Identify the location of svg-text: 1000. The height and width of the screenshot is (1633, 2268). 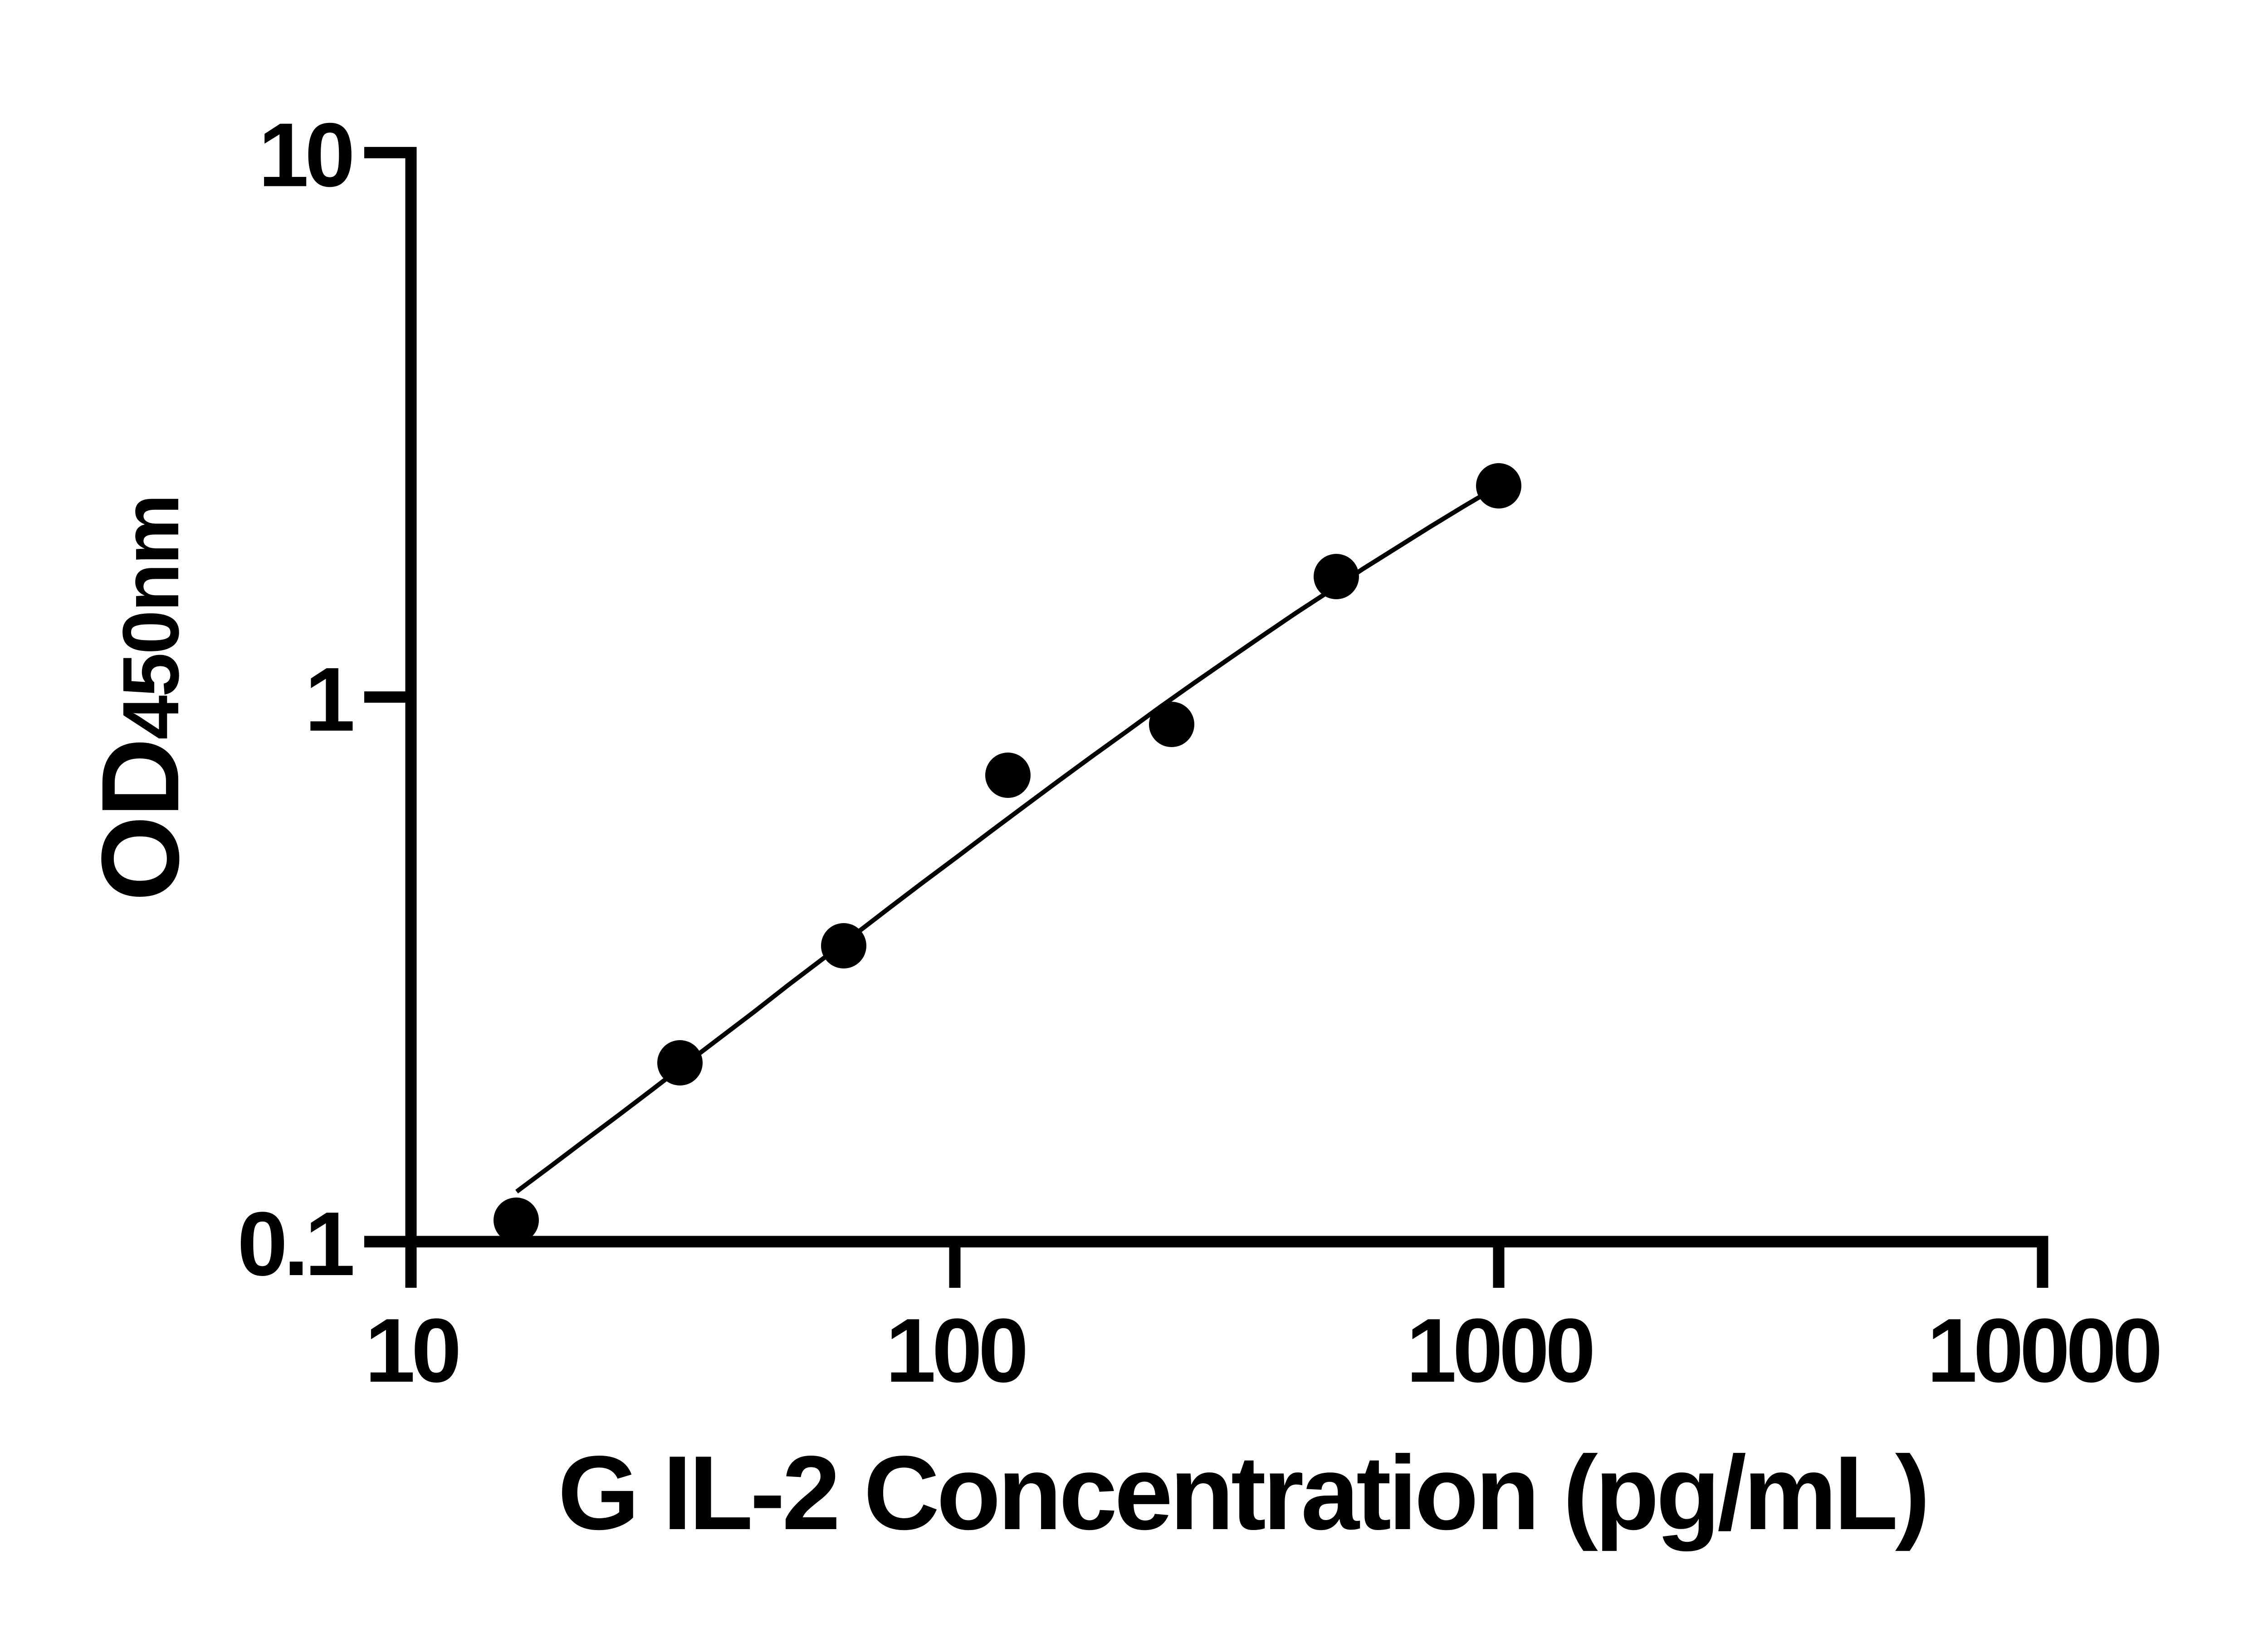
(1500, 1350).